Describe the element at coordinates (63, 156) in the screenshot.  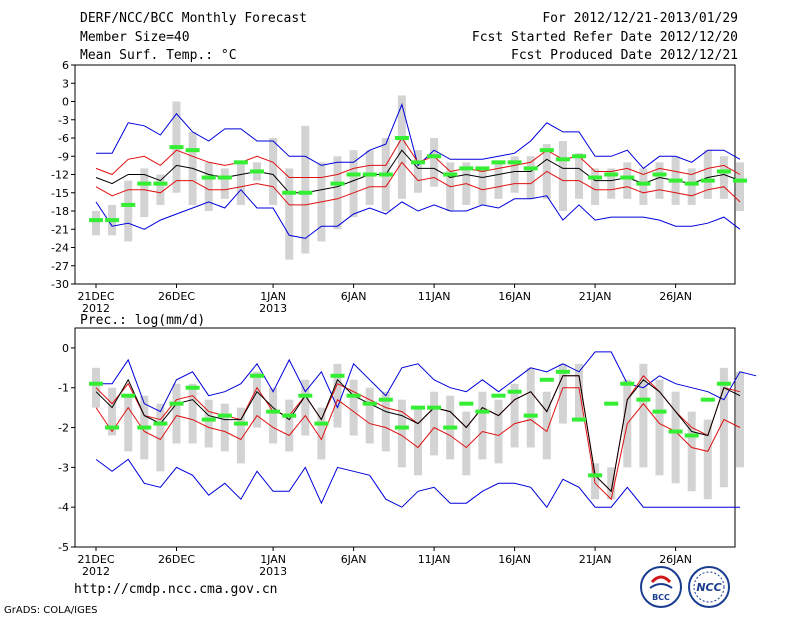
I see `y-tick-label: -9` at that location.